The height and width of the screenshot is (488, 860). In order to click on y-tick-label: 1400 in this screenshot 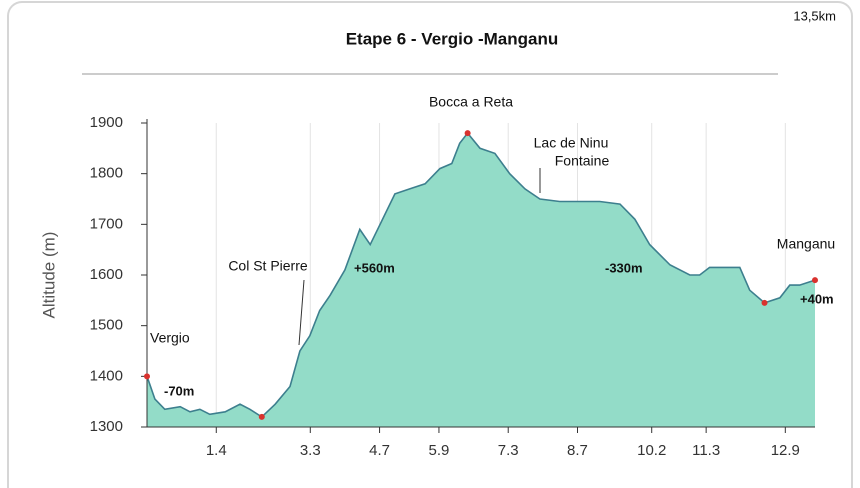, I will do `click(106, 375)`.